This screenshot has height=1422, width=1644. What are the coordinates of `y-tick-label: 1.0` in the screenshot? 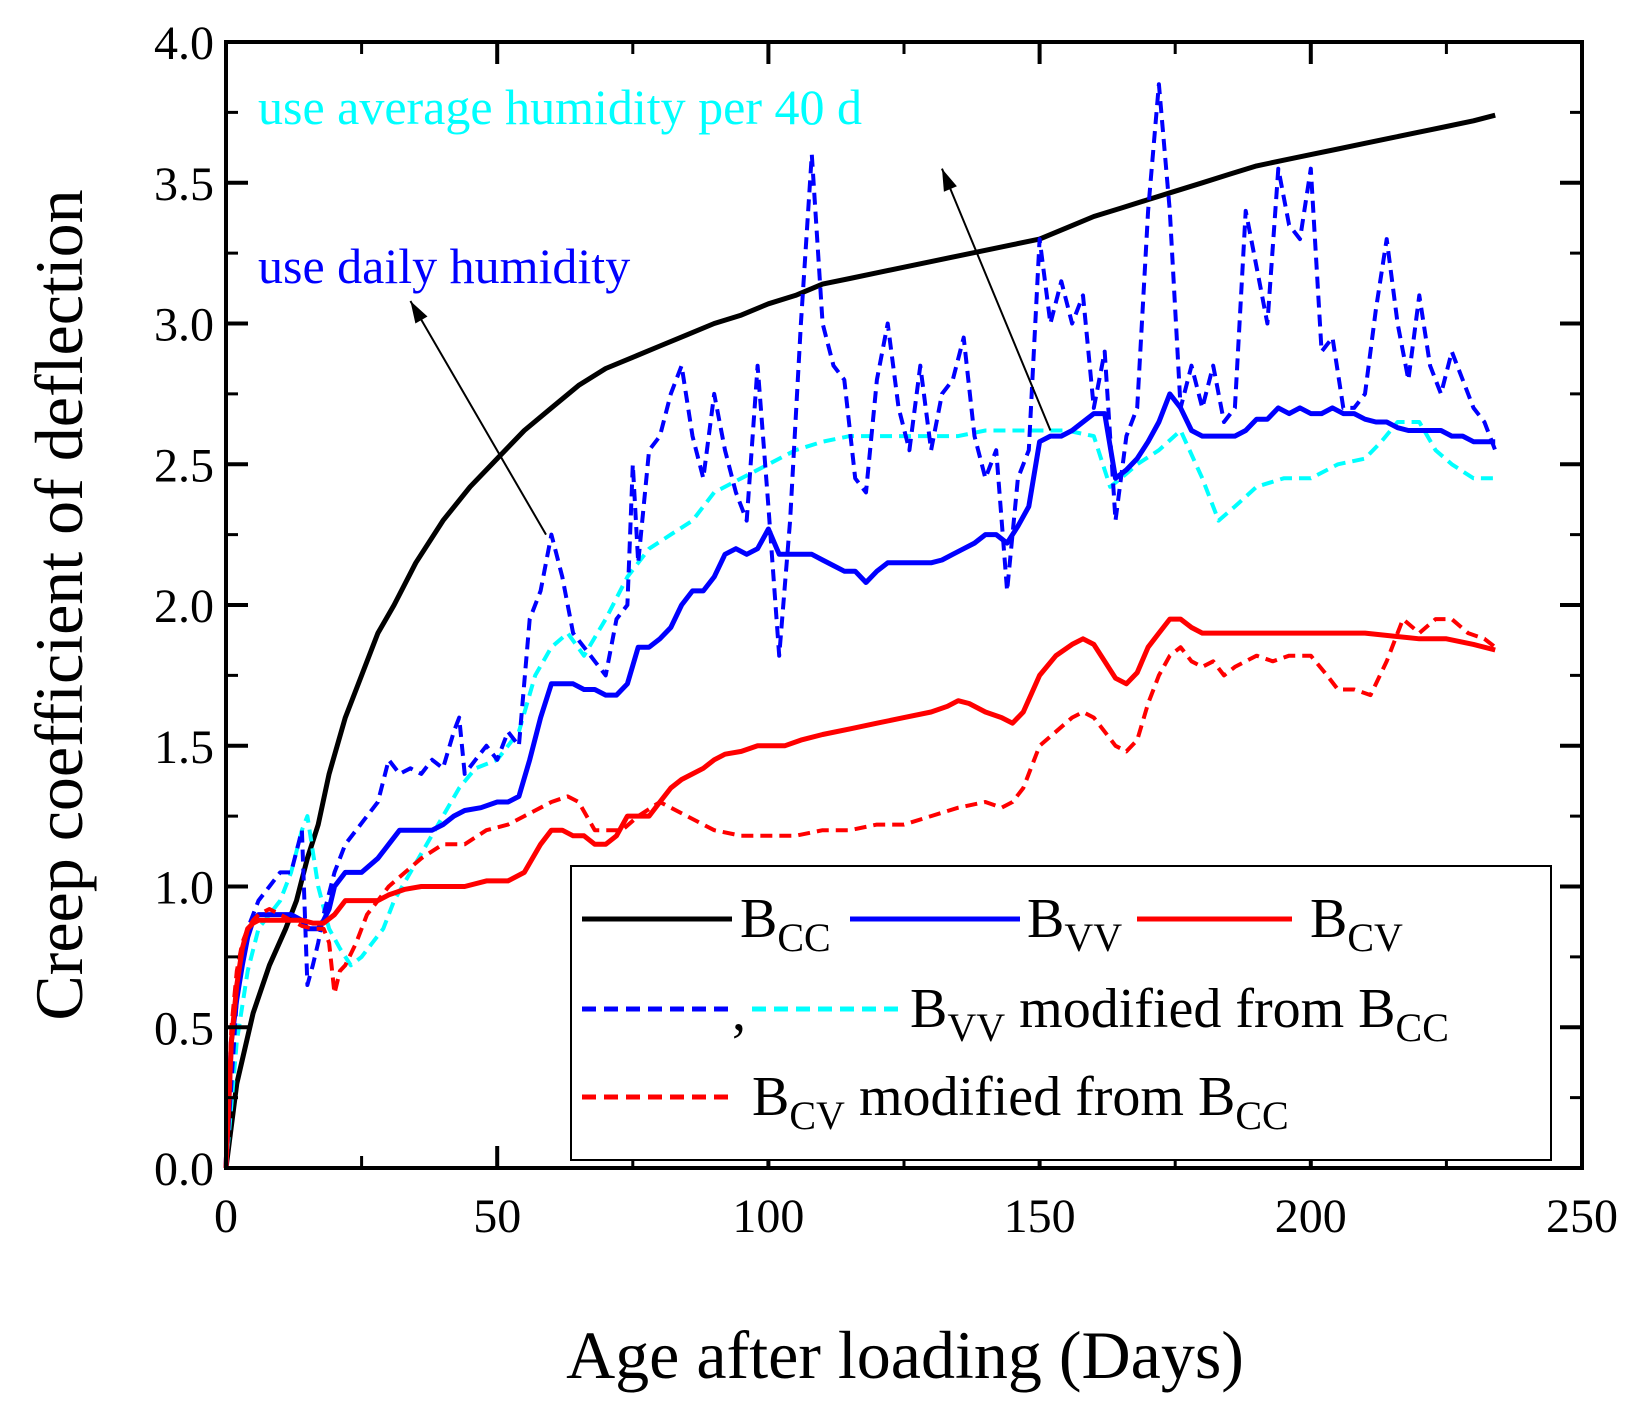 It's located at (184, 888).